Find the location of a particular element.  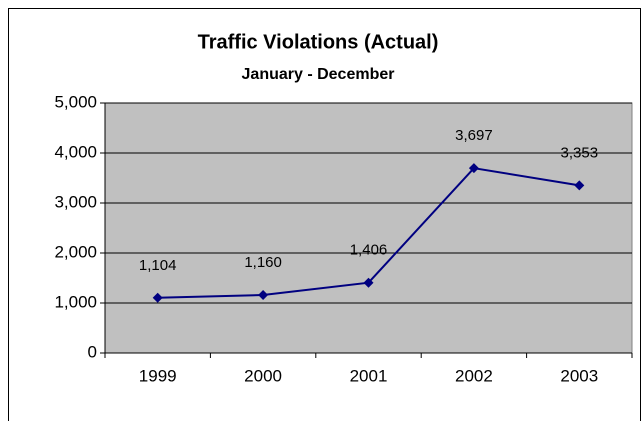

x-tick-label: 2003 is located at coordinates (579, 375).